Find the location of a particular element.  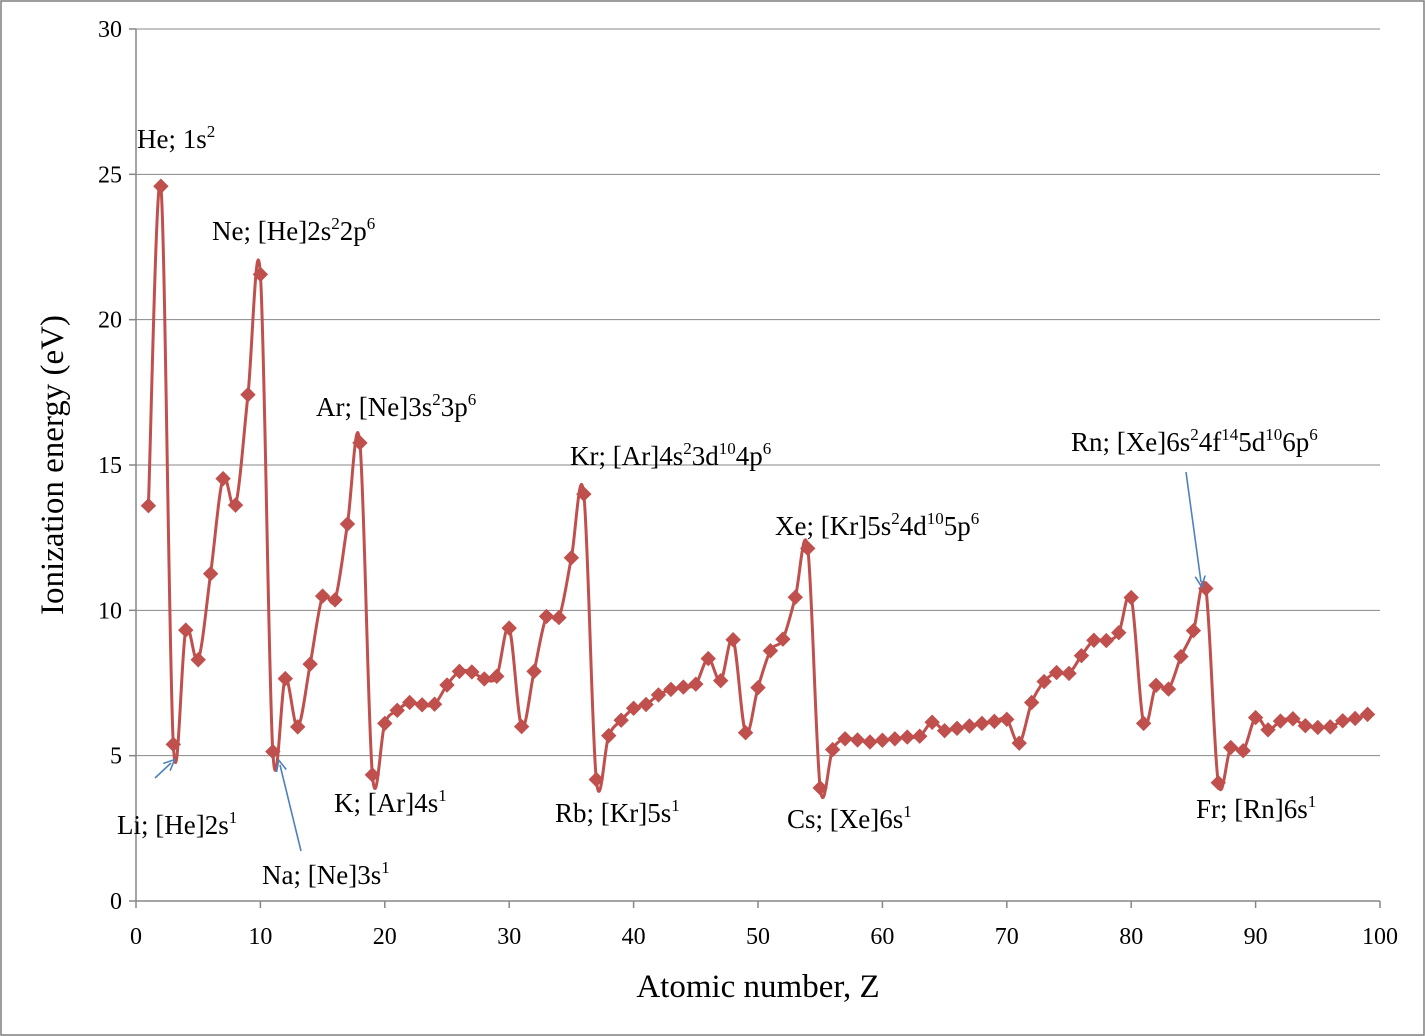

data-point-z70 is located at coordinates (1007, 719).